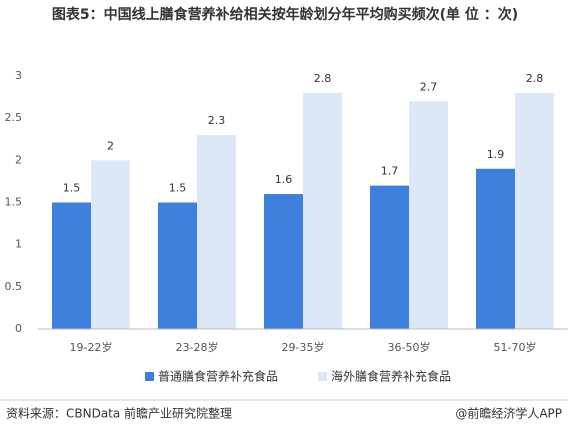 This screenshot has height=434, width=568. I want to click on legend-label: 普通膳食营养补充食品, so click(218, 376).